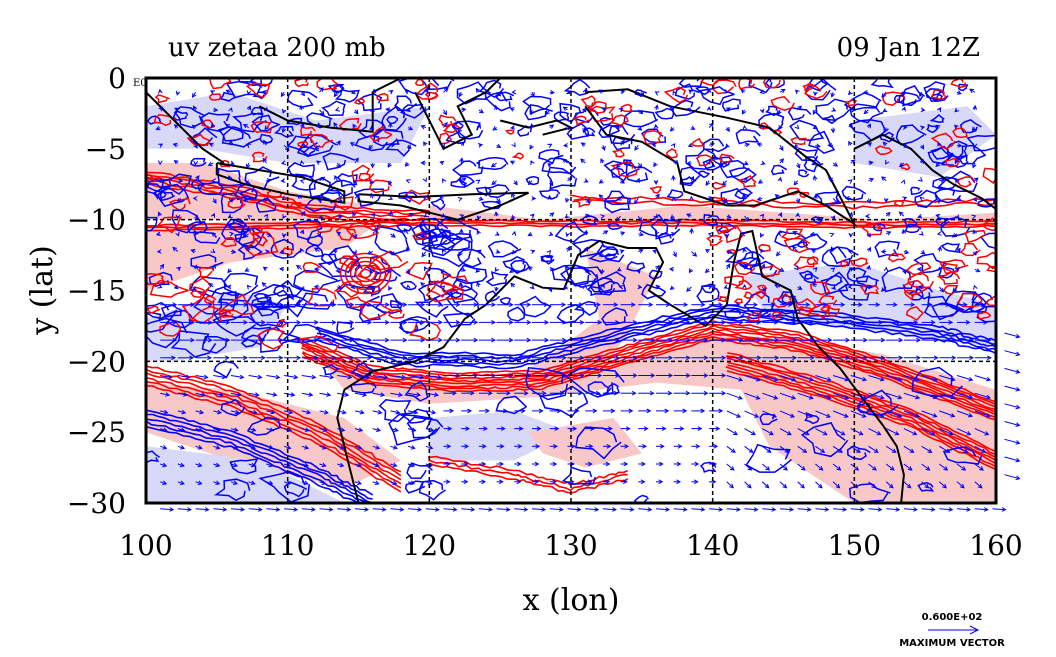  What do you see at coordinates (571, 600) in the screenshot?
I see `x-axis-title: x (lon)` at bounding box center [571, 600].